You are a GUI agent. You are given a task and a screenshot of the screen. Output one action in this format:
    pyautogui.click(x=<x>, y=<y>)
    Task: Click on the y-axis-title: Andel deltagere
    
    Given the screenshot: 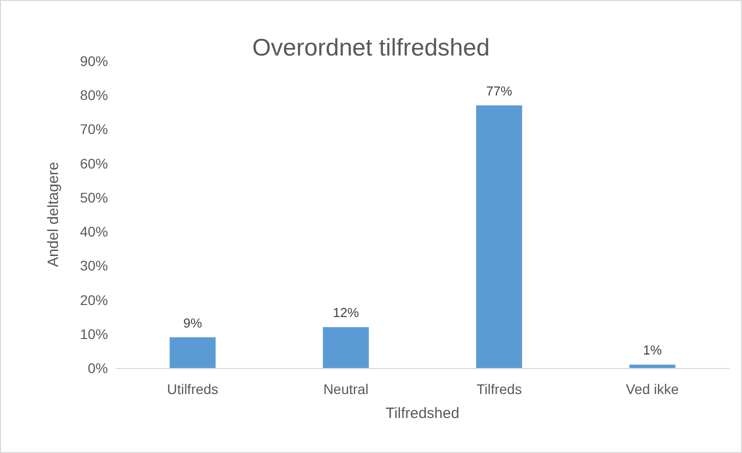 What is the action you would take?
    pyautogui.click(x=53, y=215)
    